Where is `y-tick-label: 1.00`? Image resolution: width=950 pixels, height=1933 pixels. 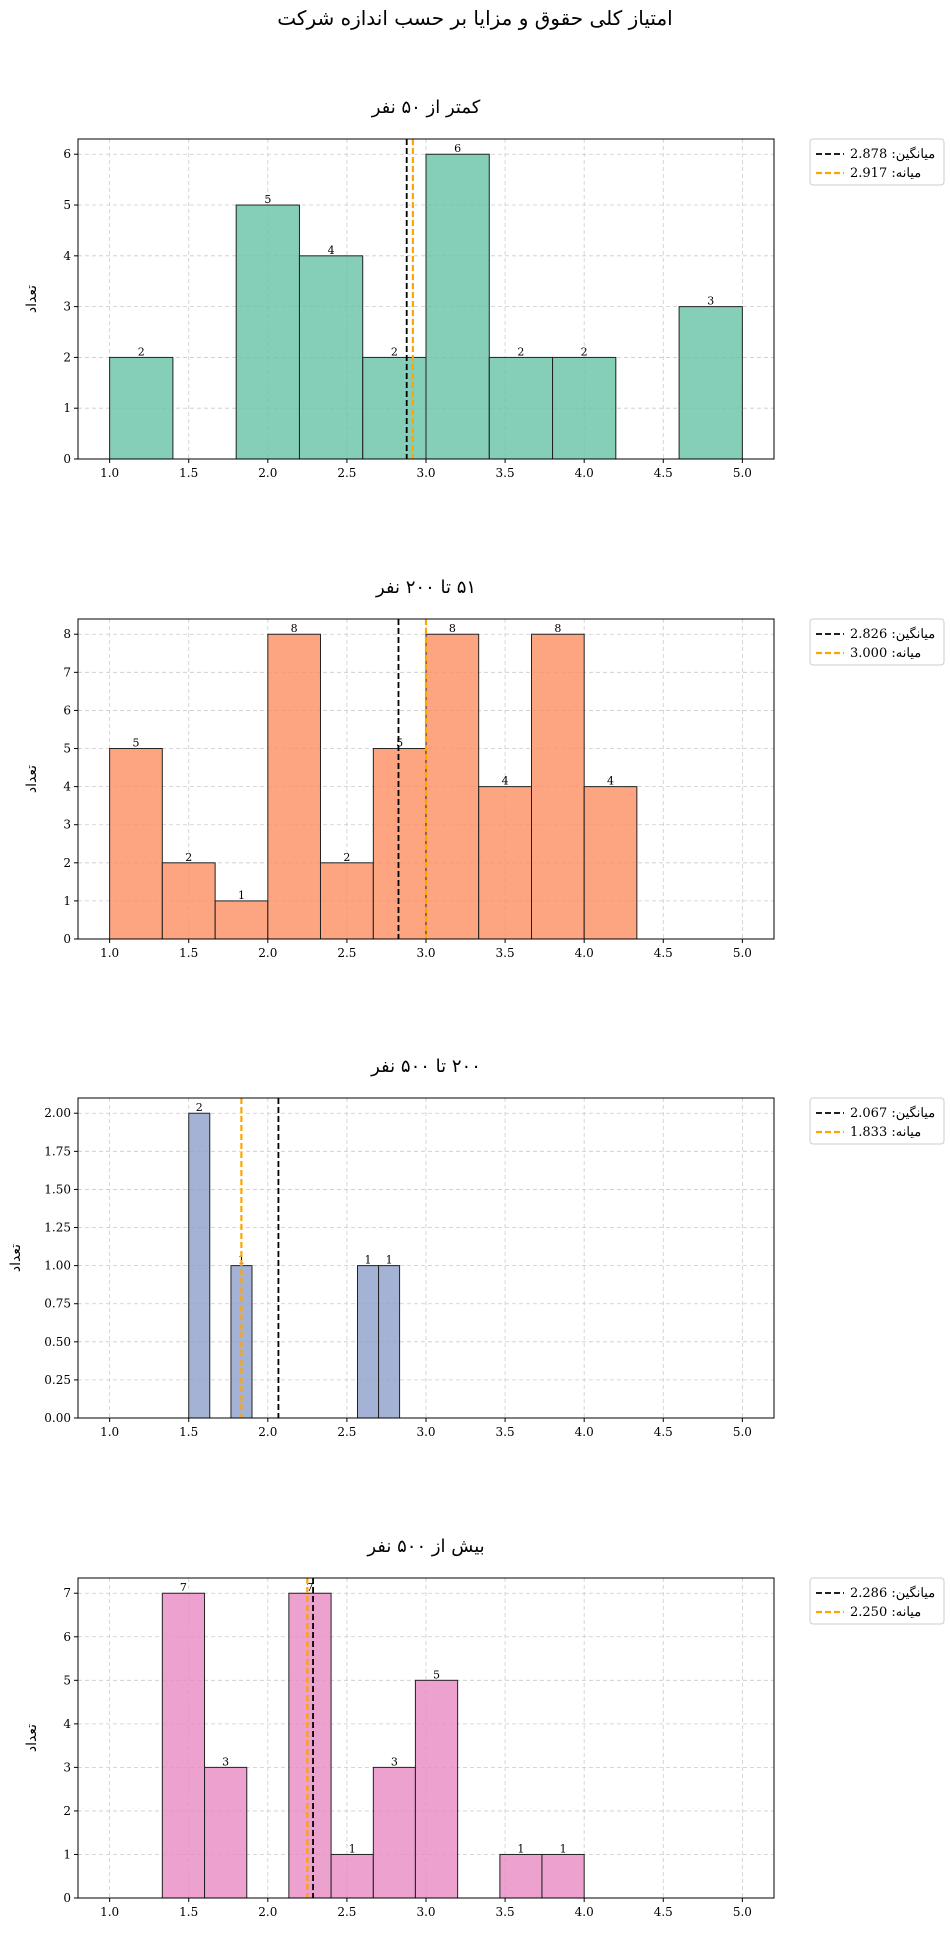
y-tick-label: 1.00 is located at coordinates (57, 1266).